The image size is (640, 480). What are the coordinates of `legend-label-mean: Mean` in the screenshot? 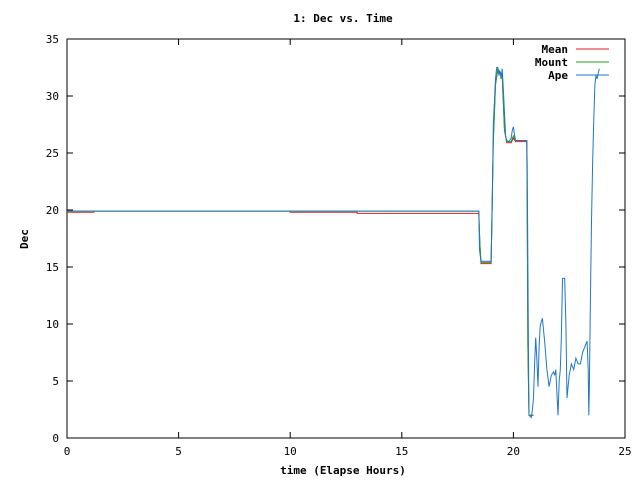 It's located at (555, 49).